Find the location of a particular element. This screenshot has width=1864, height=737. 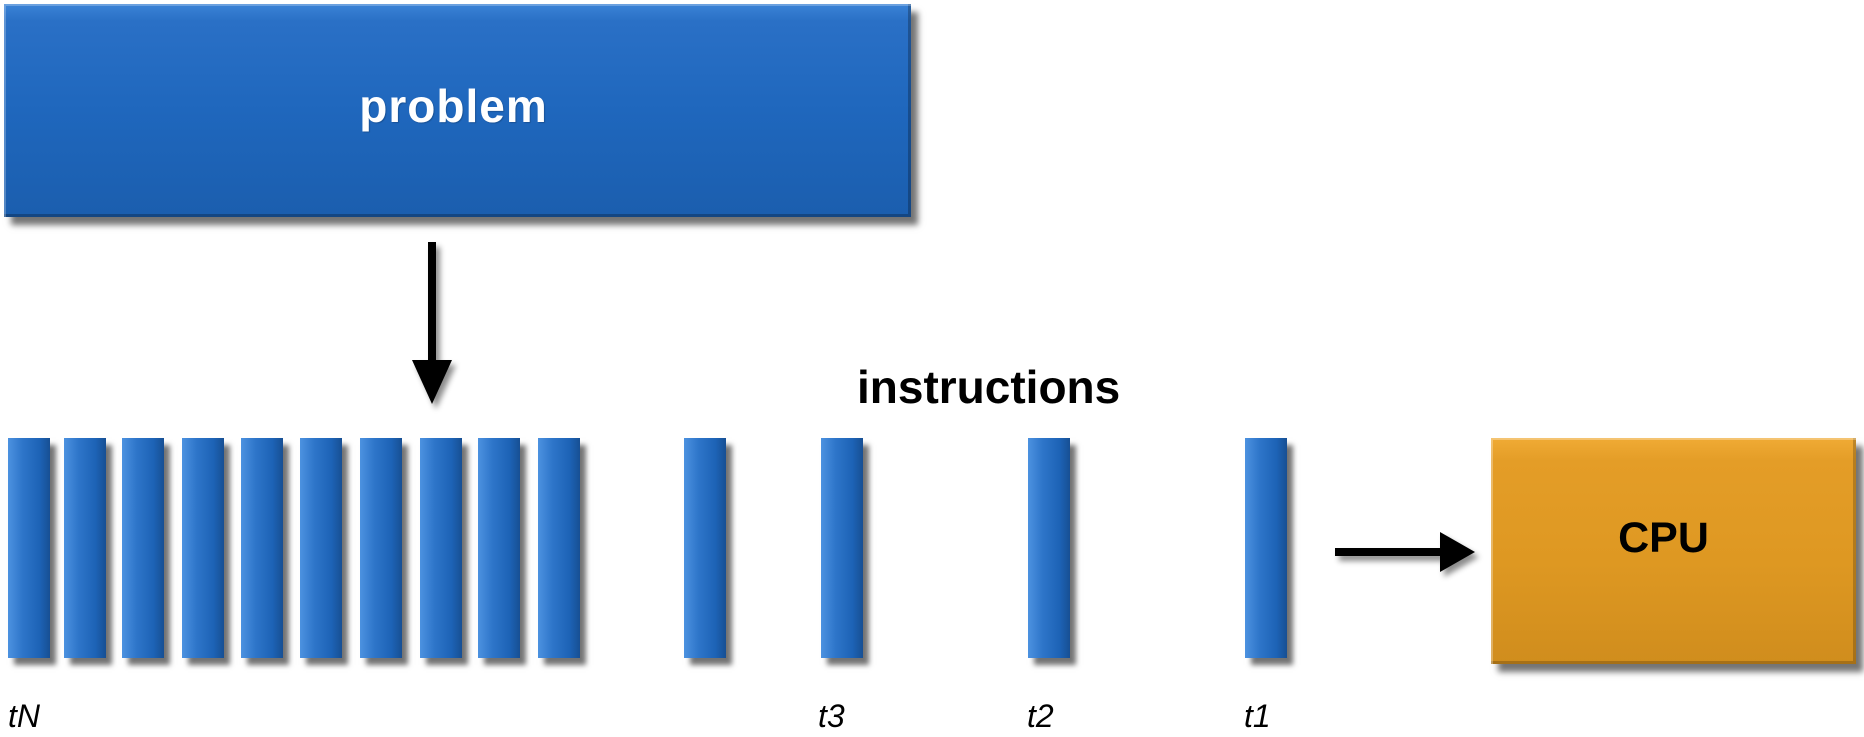

time-label-t3: t3 is located at coordinates (831, 716).